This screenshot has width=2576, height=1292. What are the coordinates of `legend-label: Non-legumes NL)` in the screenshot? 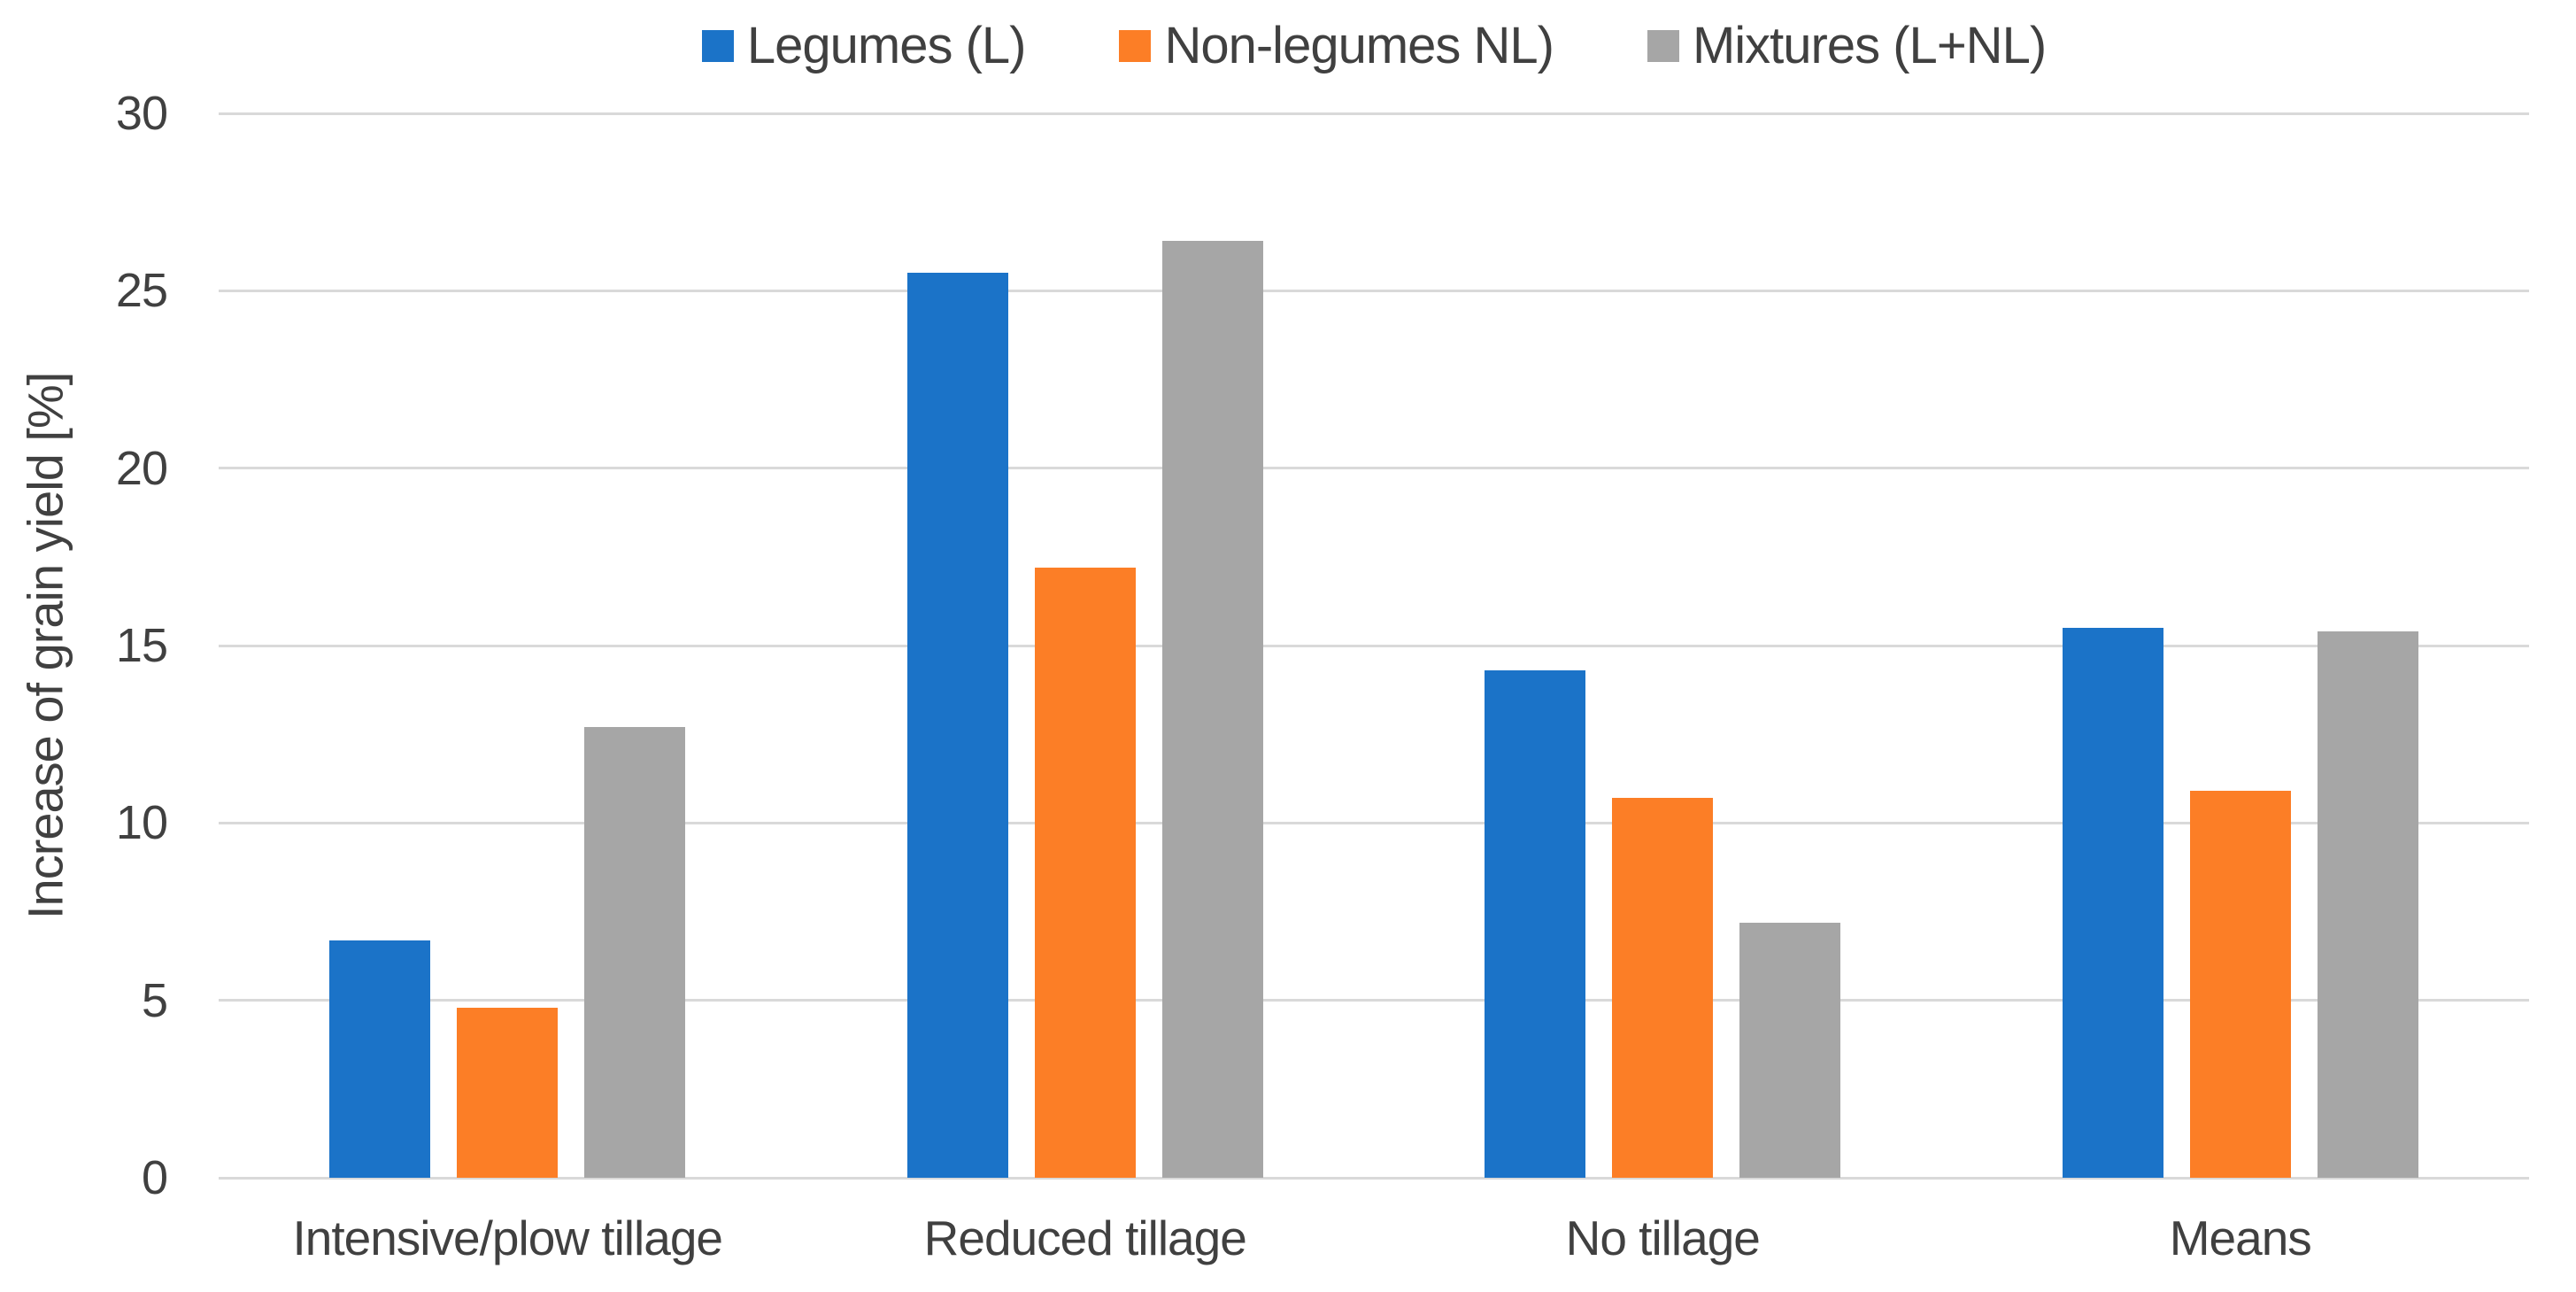 It's located at (1359, 45).